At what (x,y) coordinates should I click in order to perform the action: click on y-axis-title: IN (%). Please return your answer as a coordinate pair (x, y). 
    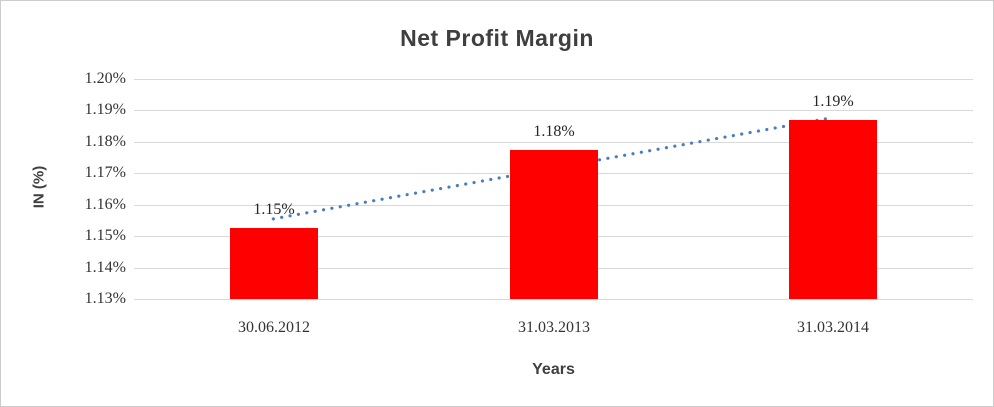
    Looking at the image, I should click on (39, 187).